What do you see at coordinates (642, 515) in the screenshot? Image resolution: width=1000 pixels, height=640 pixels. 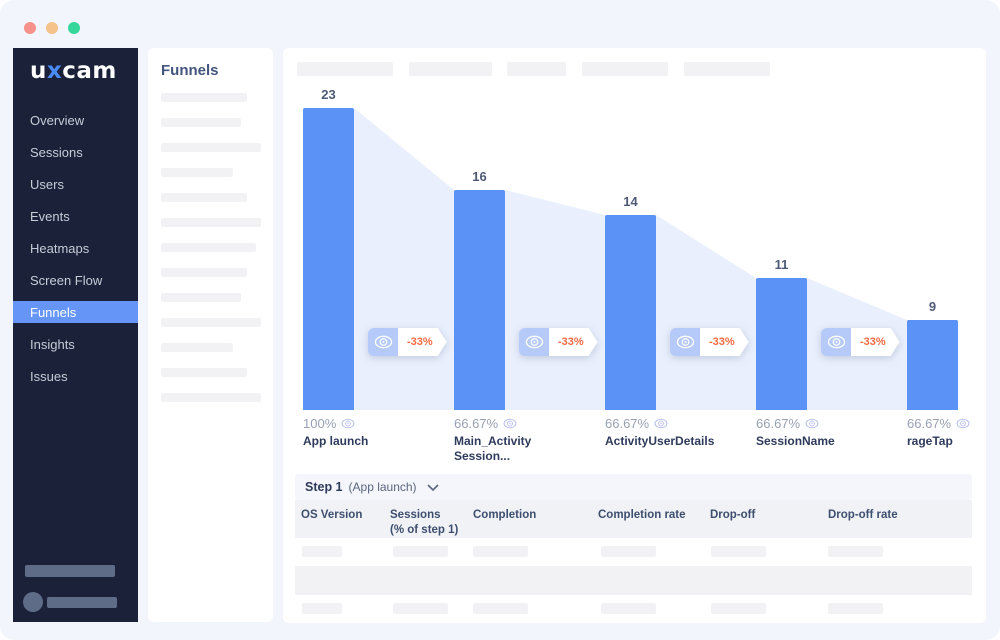 I see `column-header-label: Completion rate` at bounding box center [642, 515].